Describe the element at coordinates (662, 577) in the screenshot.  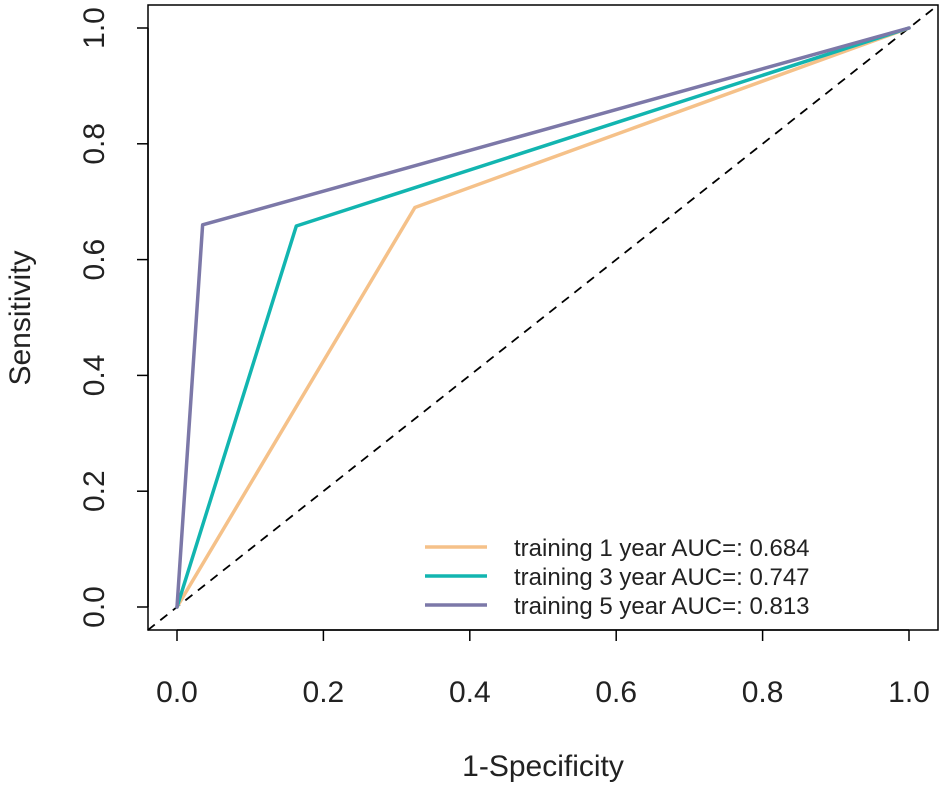
I see `legend-label-2: training 3 year AUC=: 0.747` at that location.